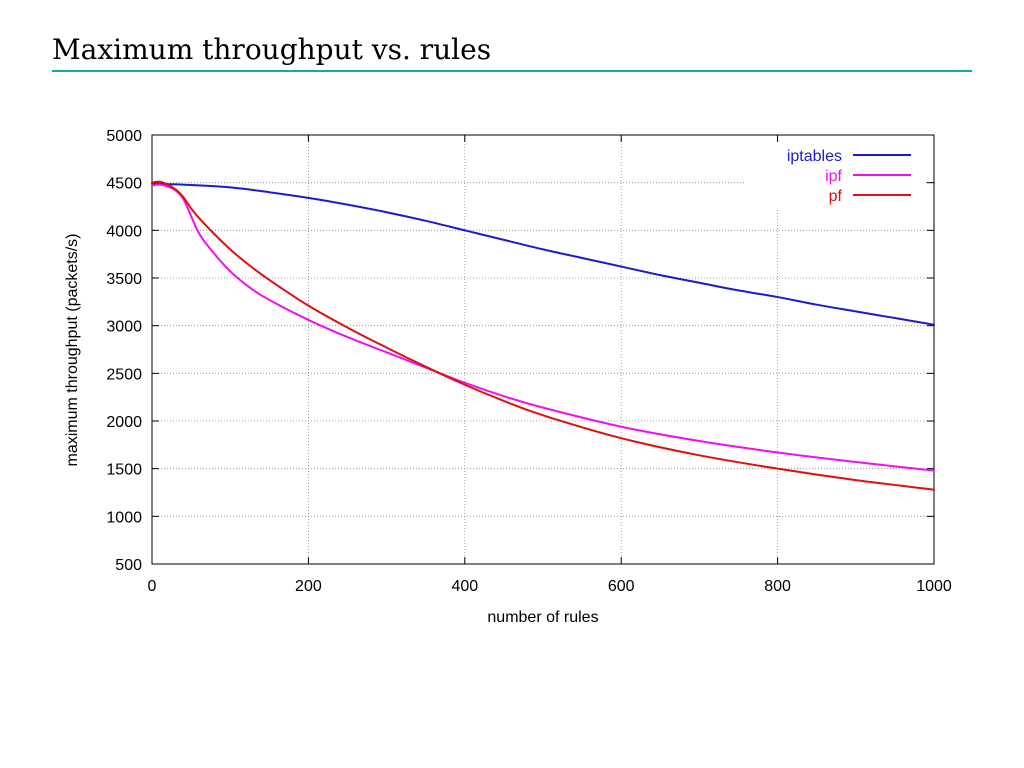 This screenshot has height=768, width=1024. I want to click on x-tick-label: 800, so click(777, 586).